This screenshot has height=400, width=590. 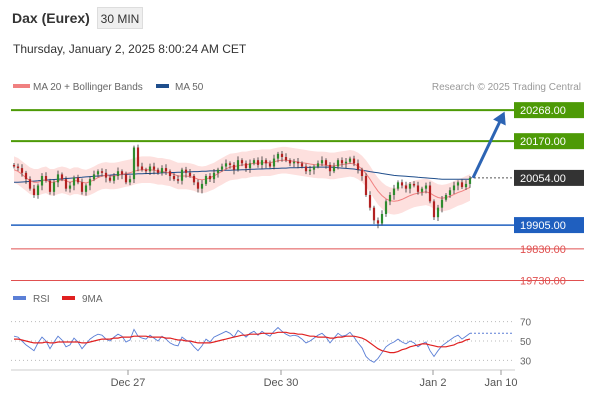 I want to click on level-label: 20268.00, so click(x=543, y=111).